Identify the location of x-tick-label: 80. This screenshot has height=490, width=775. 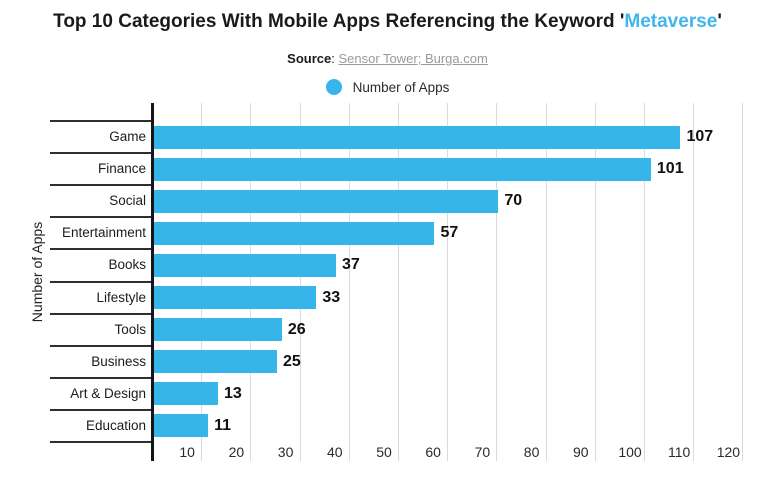
(531, 452).